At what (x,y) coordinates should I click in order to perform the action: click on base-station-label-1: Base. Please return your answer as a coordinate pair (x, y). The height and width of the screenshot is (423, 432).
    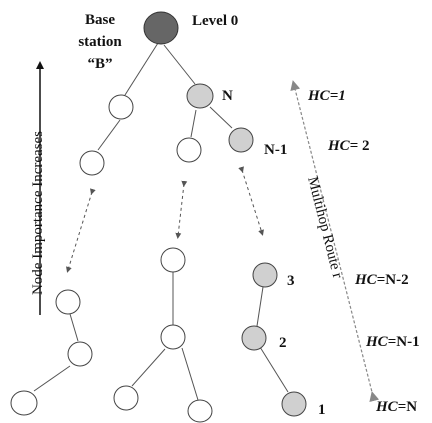
    Looking at the image, I should click on (100, 20).